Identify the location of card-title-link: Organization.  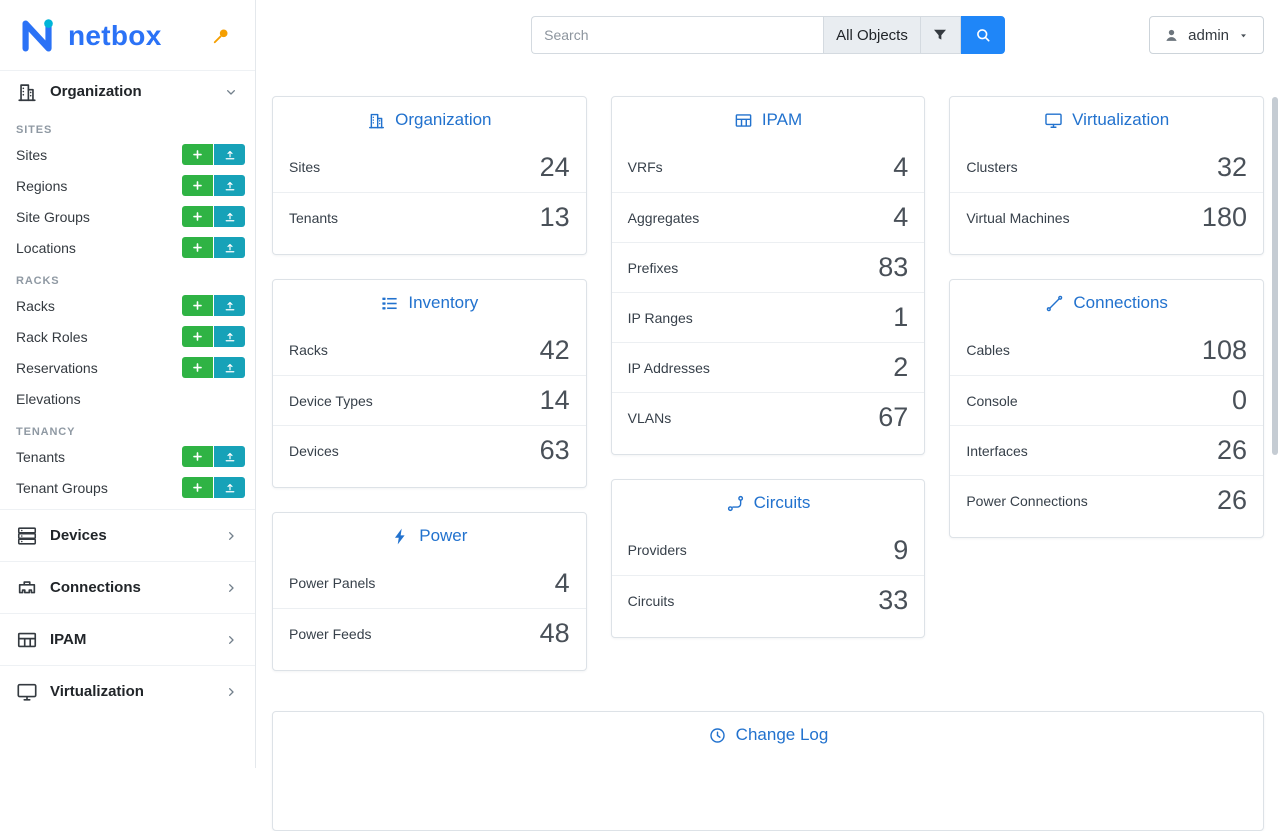
(429, 119).